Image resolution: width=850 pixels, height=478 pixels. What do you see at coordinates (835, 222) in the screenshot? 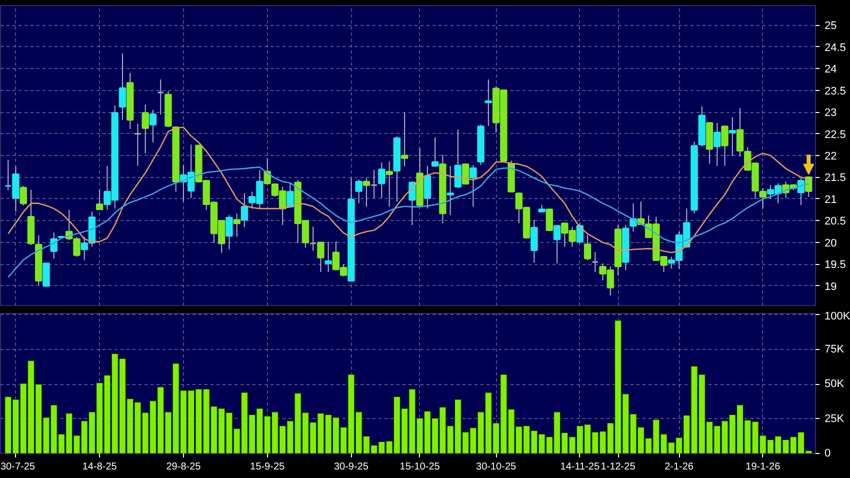
I see `y-tick-label: 20.5` at bounding box center [835, 222].